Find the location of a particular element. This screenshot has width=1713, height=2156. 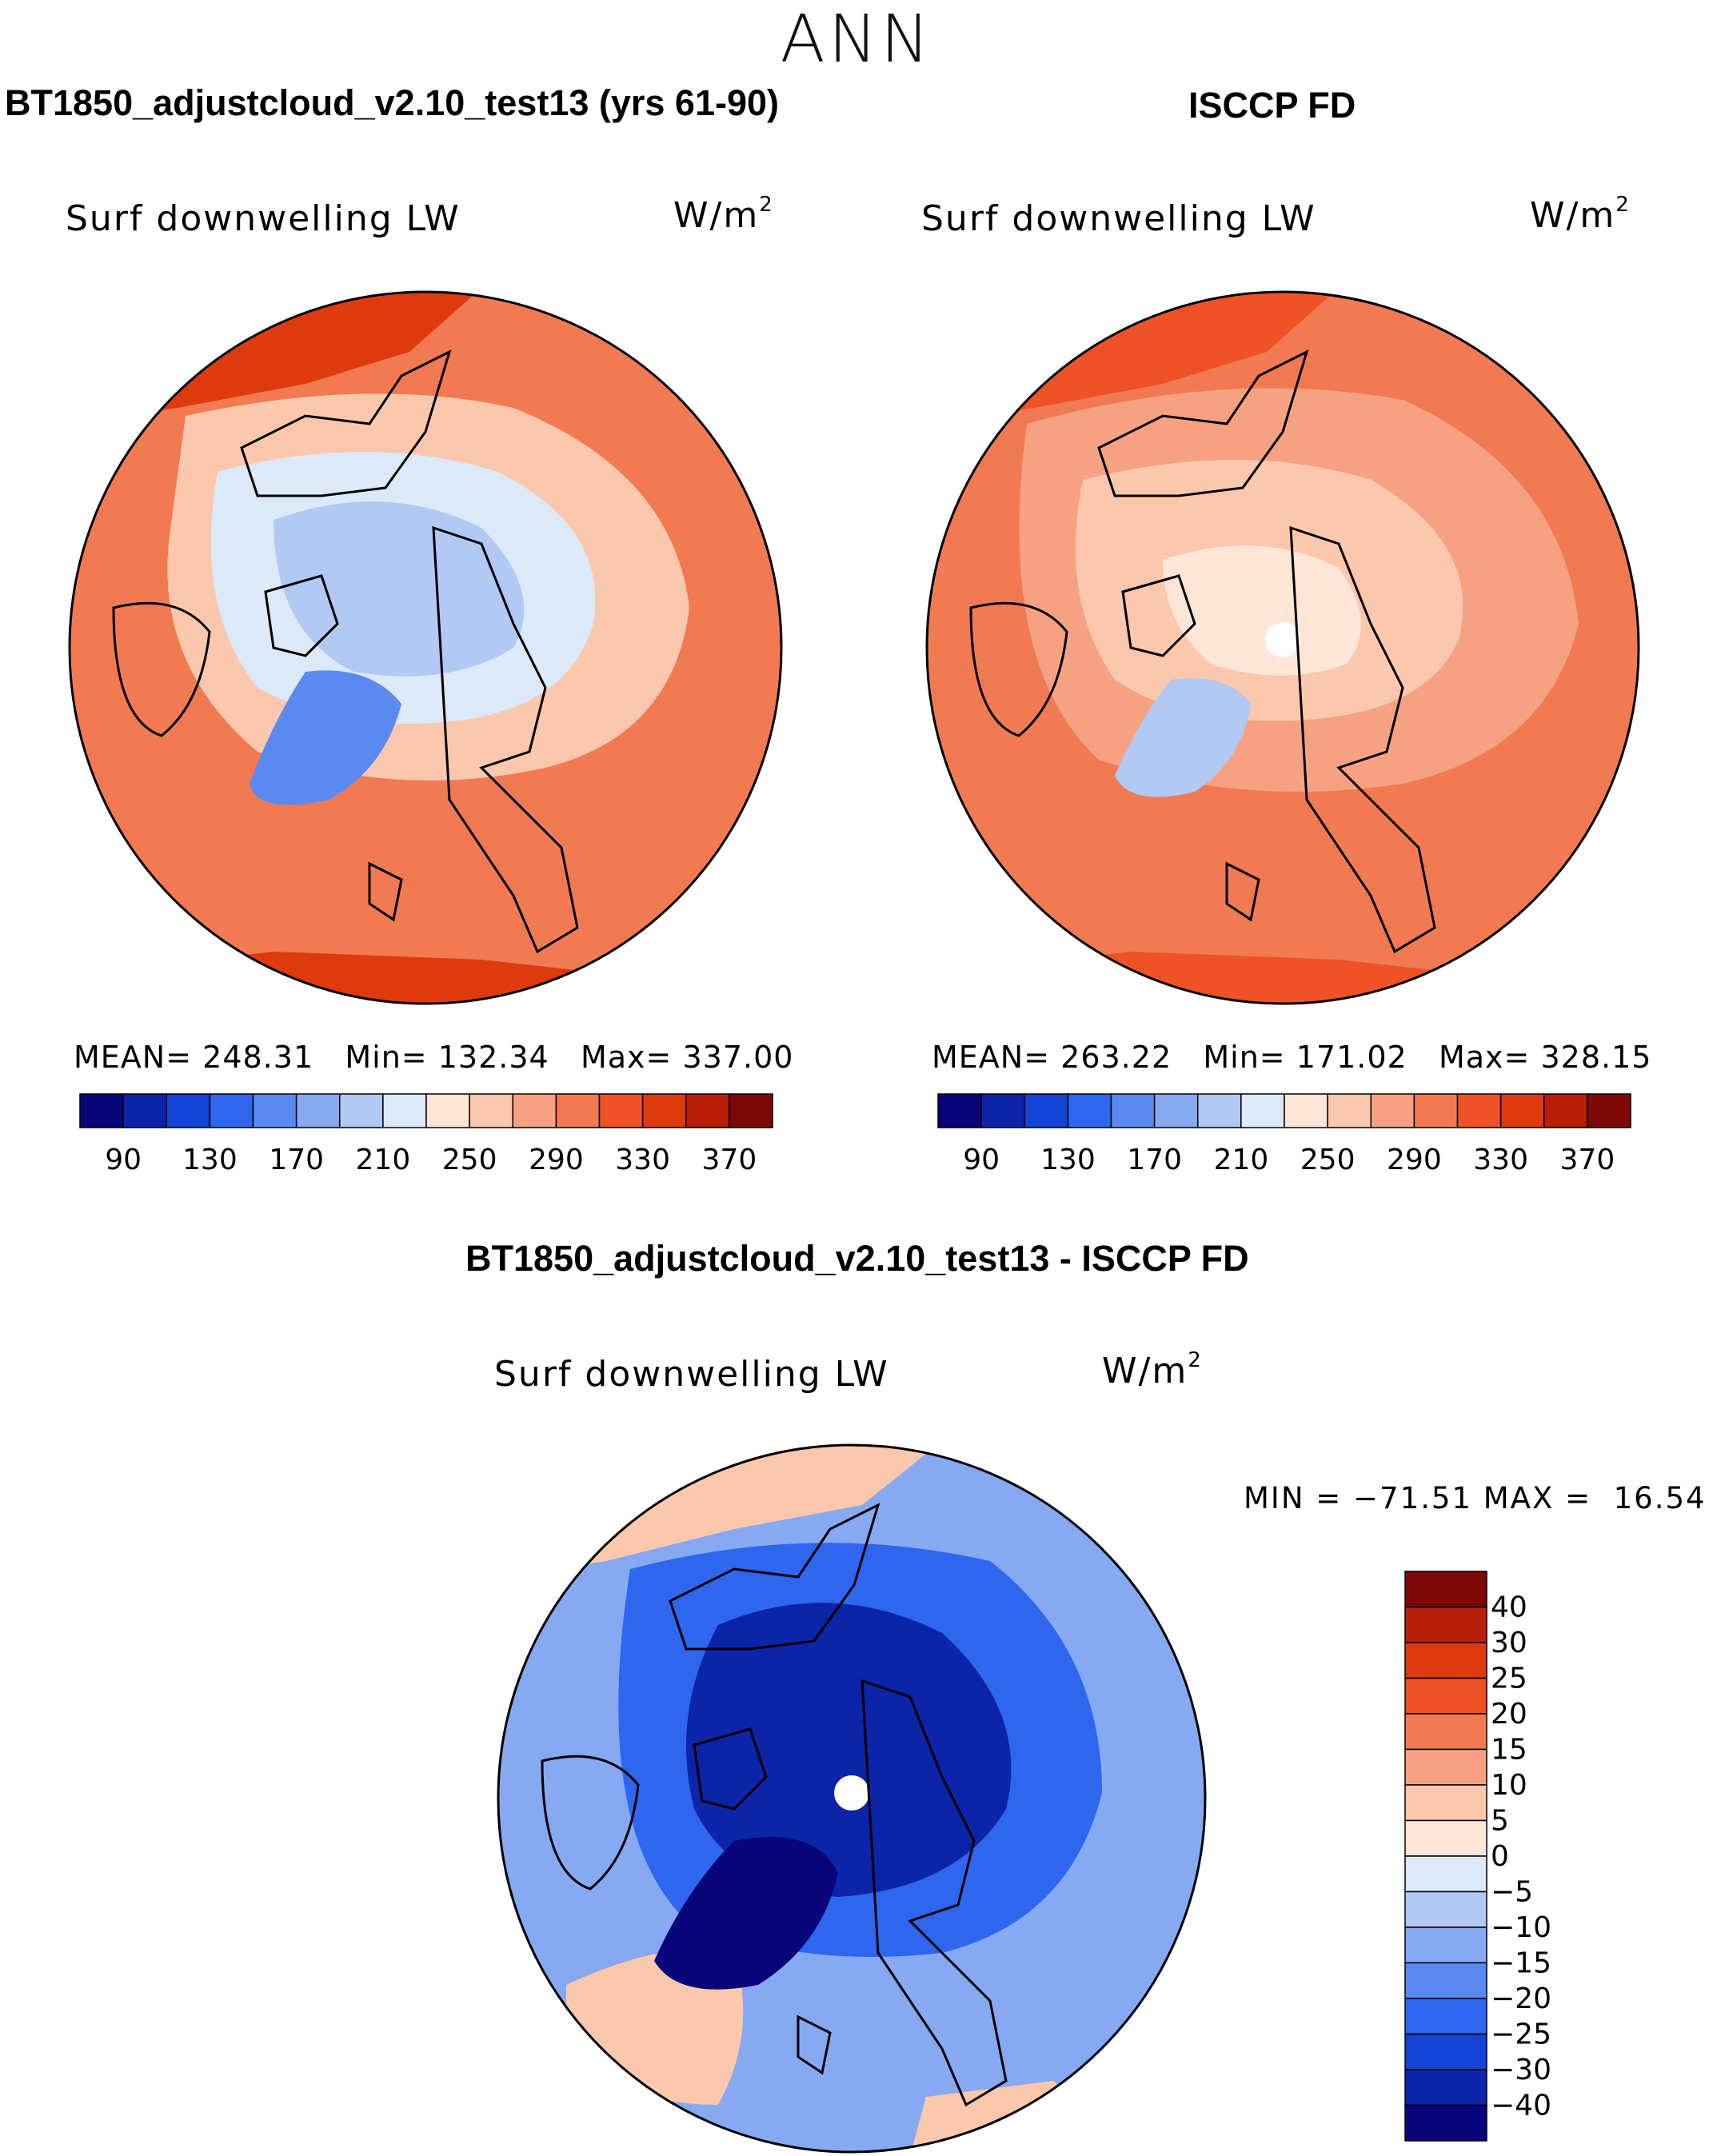

colorbar-tick-label: 0 is located at coordinates (1500, 1857).